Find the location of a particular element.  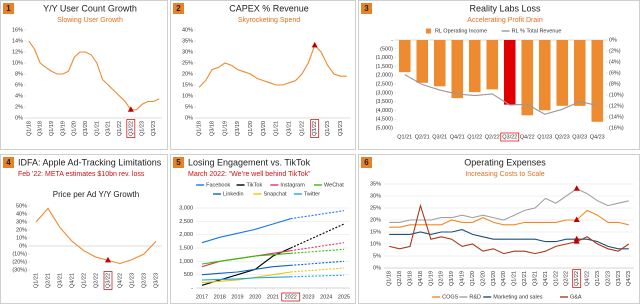

chart-title: Y/Y User Count Growth is located at coordinates (90, 8).